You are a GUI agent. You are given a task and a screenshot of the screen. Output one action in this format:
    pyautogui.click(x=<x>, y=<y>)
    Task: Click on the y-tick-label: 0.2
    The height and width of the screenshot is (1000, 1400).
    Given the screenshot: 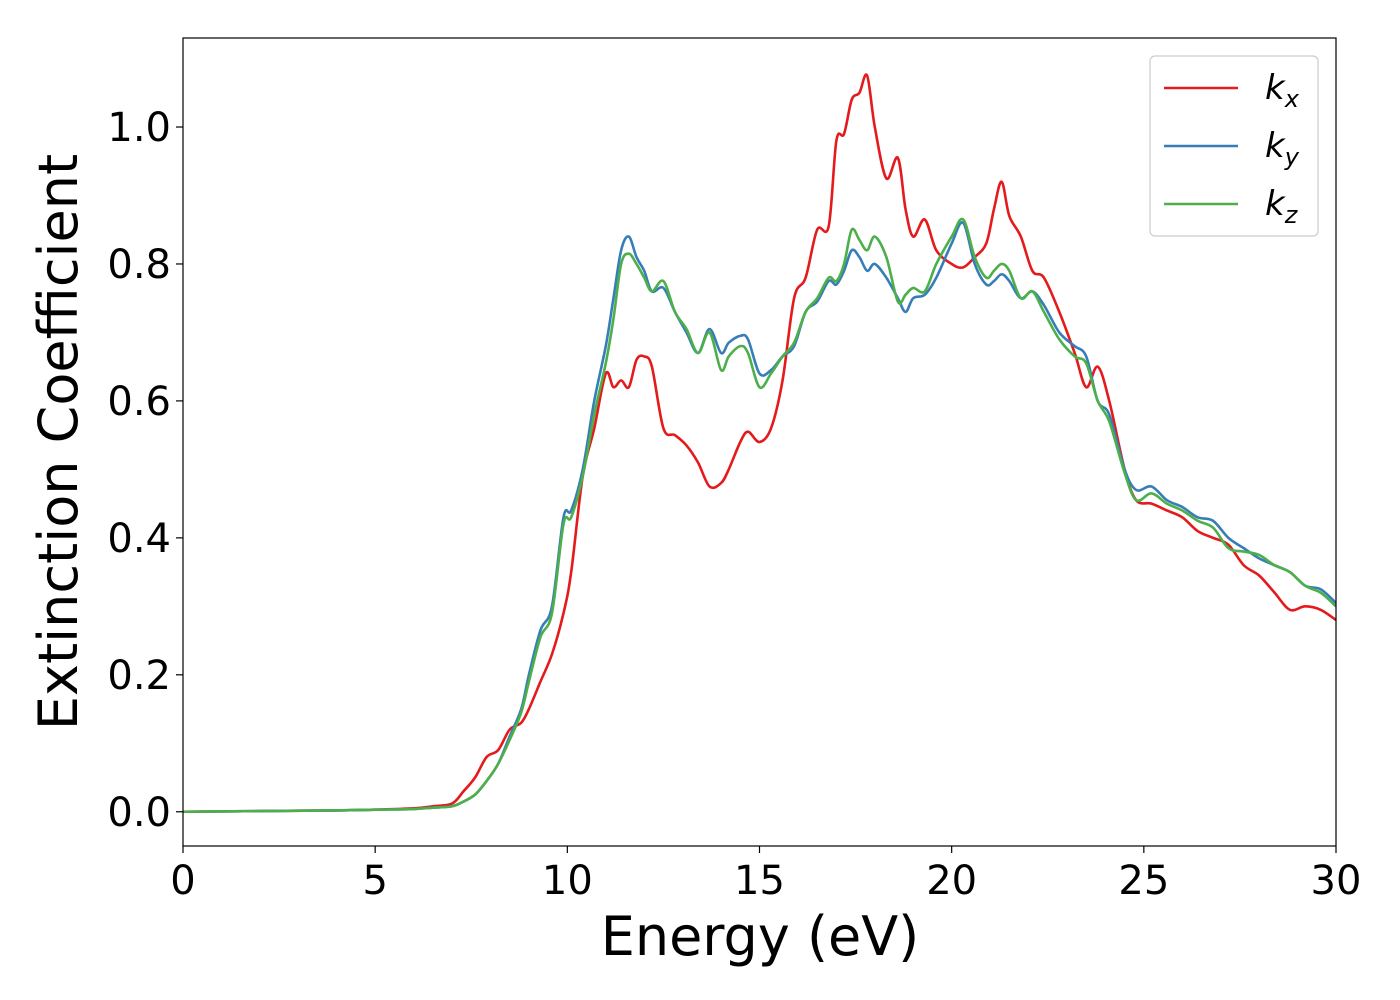 What is the action you would take?
    pyautogui.click(x=139, y=676)
    